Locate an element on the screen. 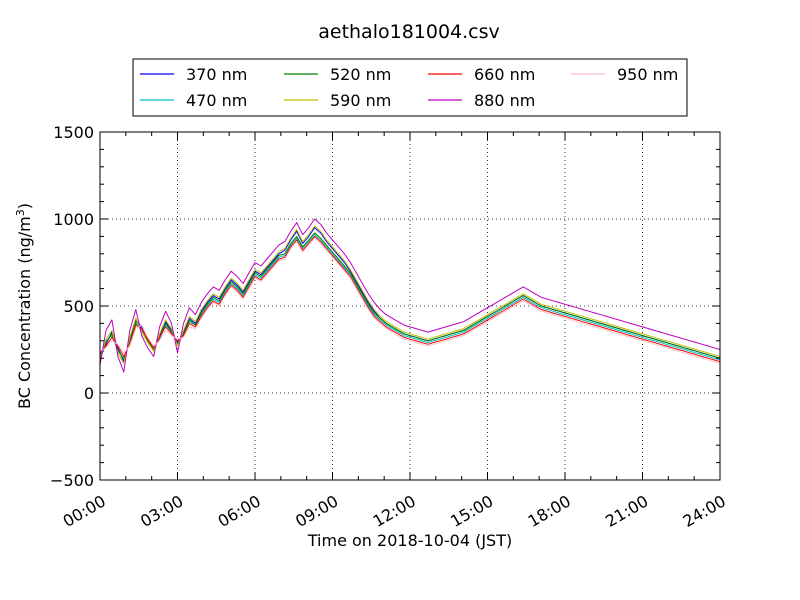 Image resolution: width=800 pixels, height=600 pixels. y-tick-label: 1500 is located at coordinates (73, 132).